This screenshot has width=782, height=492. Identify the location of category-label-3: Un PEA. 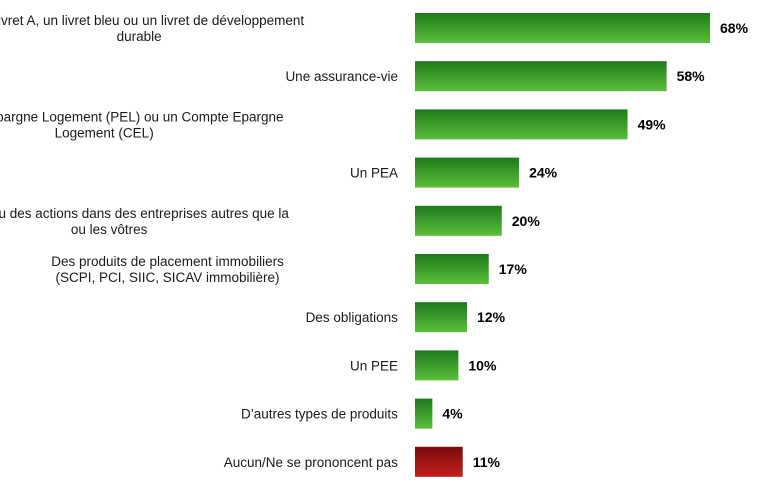
(374, 173).